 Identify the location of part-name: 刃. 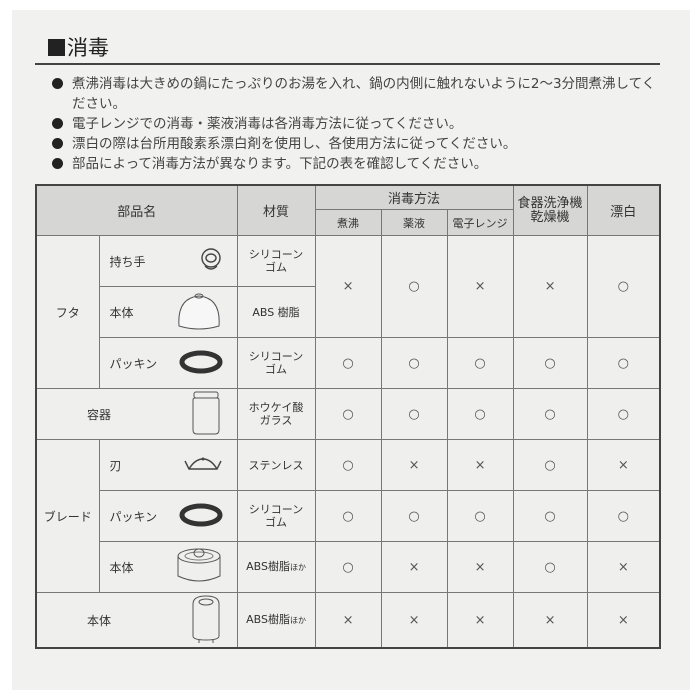
(115, 465).